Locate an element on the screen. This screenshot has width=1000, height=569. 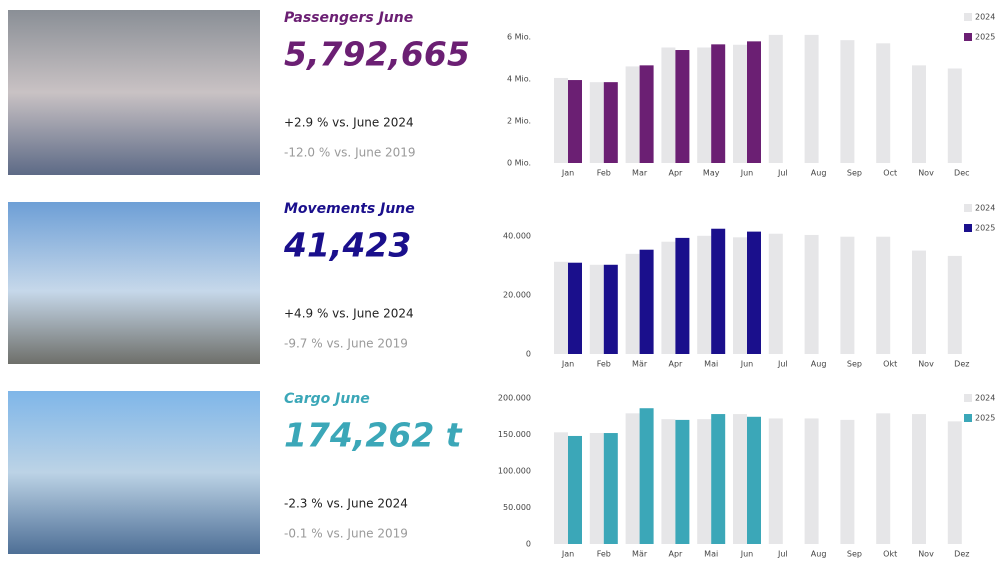
y-tick-label: 40.000 is located at coordinates (517, 235).